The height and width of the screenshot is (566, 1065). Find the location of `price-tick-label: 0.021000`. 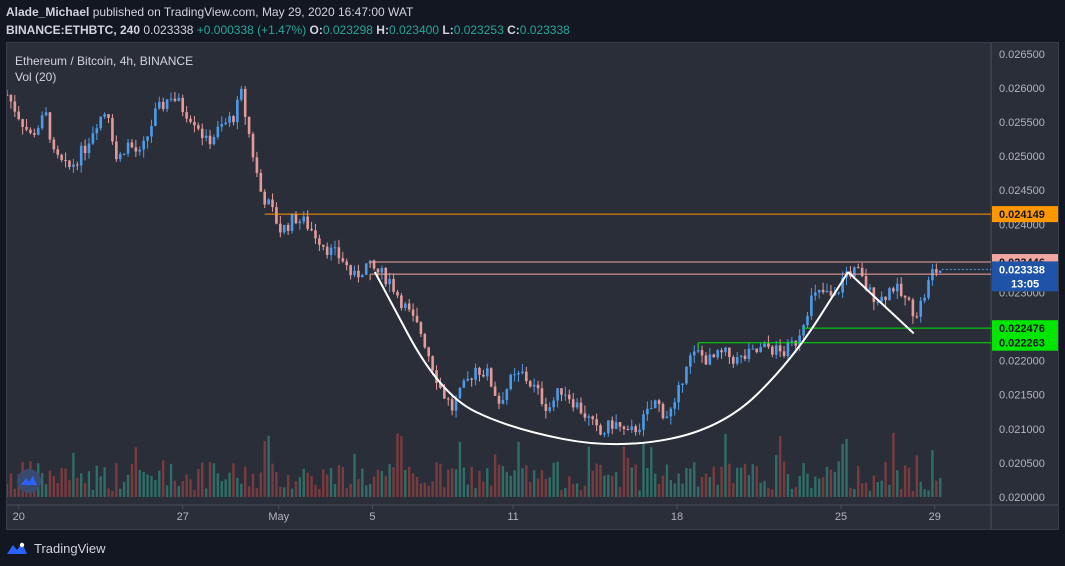

price-tick-label: 0.021000 is located at coordinates (1022, 430).